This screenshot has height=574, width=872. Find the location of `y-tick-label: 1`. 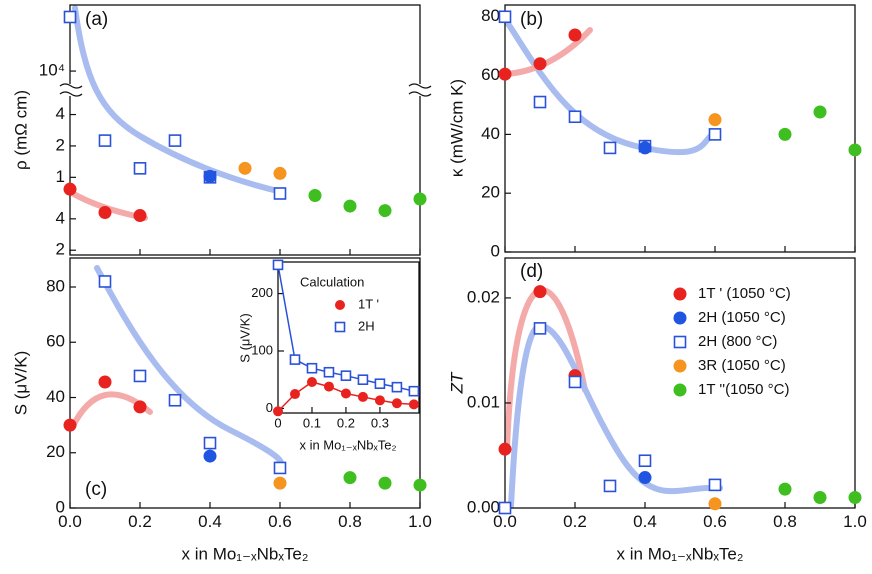

y-tick-label: 1 is located at coordinates (60, 176).